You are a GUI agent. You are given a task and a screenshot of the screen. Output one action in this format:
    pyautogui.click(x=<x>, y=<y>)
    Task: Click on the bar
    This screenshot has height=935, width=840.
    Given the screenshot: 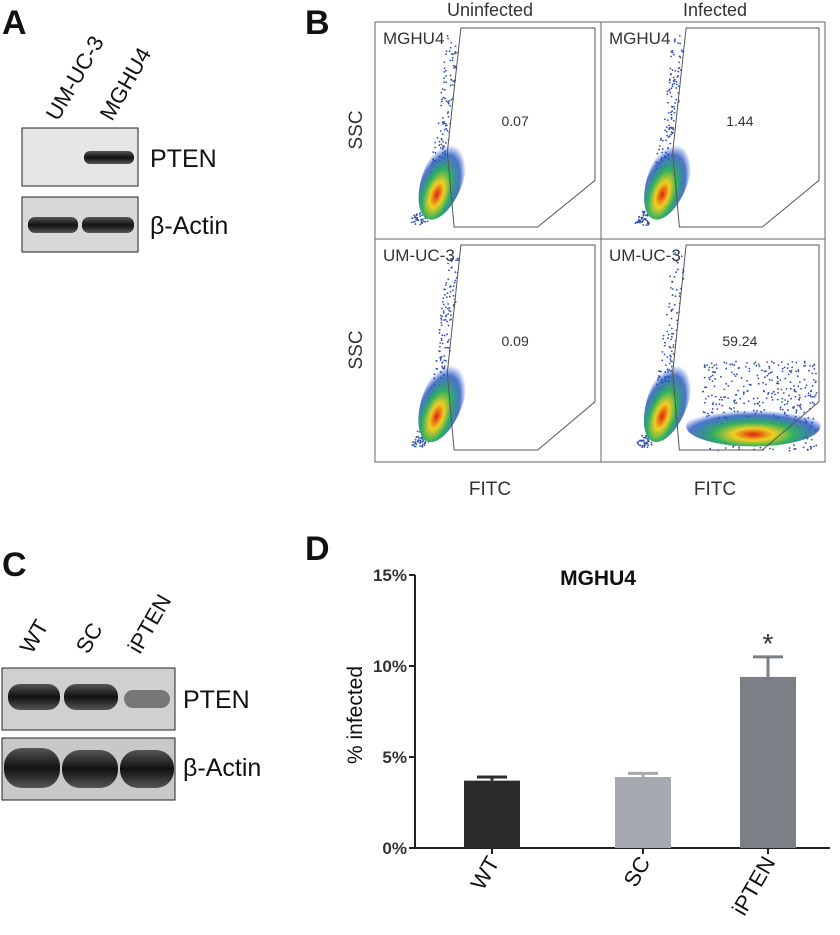 What is the action you would take?
    pyautogui.click(x=492, y=814)
    